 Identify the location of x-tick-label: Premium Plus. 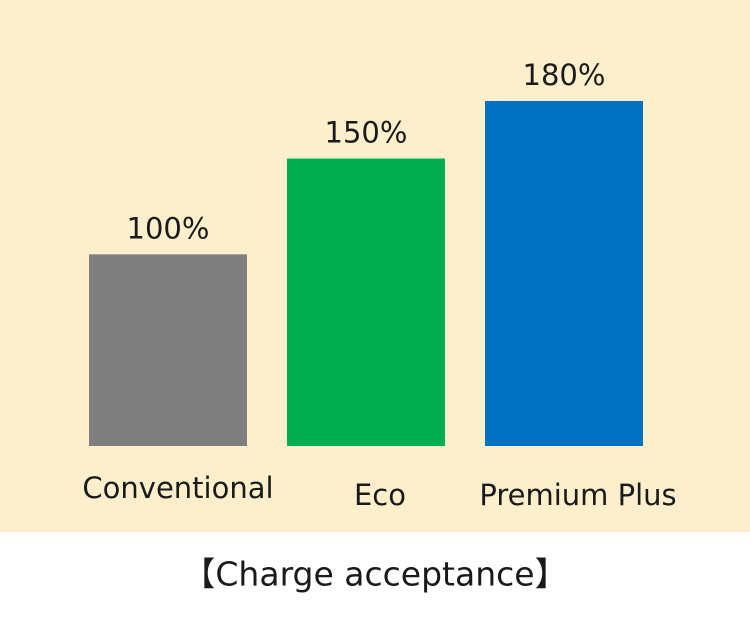
(577, 495).